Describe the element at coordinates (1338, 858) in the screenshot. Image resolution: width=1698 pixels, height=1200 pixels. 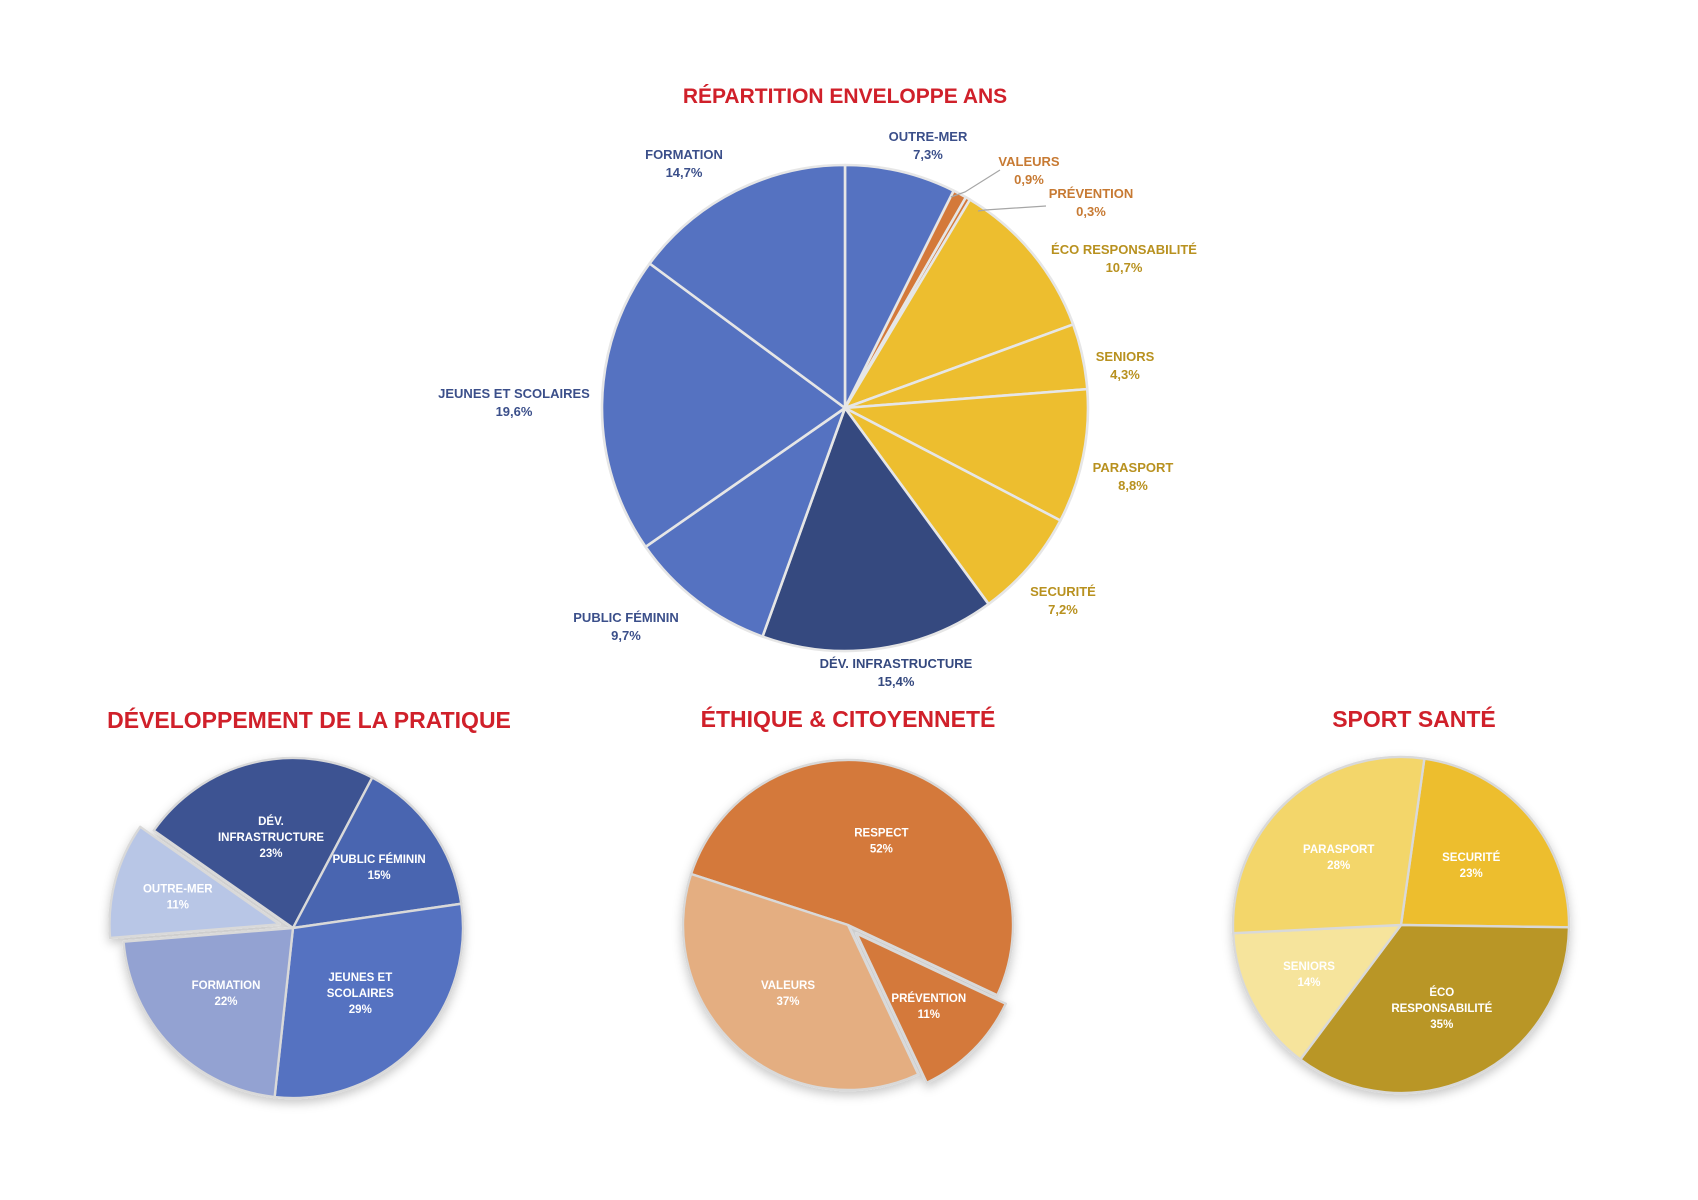
I see `slice-label-parasport: PARASPORT 28%` at that location.